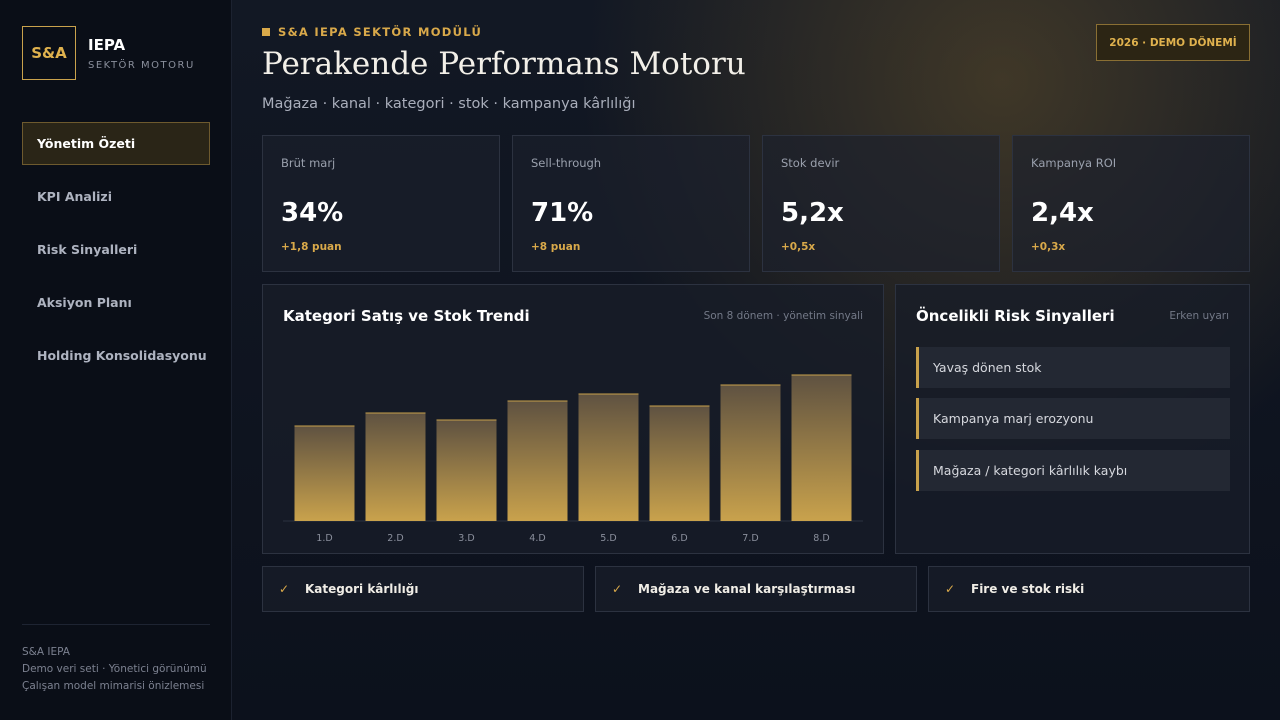  Describe the element at coordinates (116, 143) in the screenshot. I see `nav-item: Yönetim Özeti` at that location.